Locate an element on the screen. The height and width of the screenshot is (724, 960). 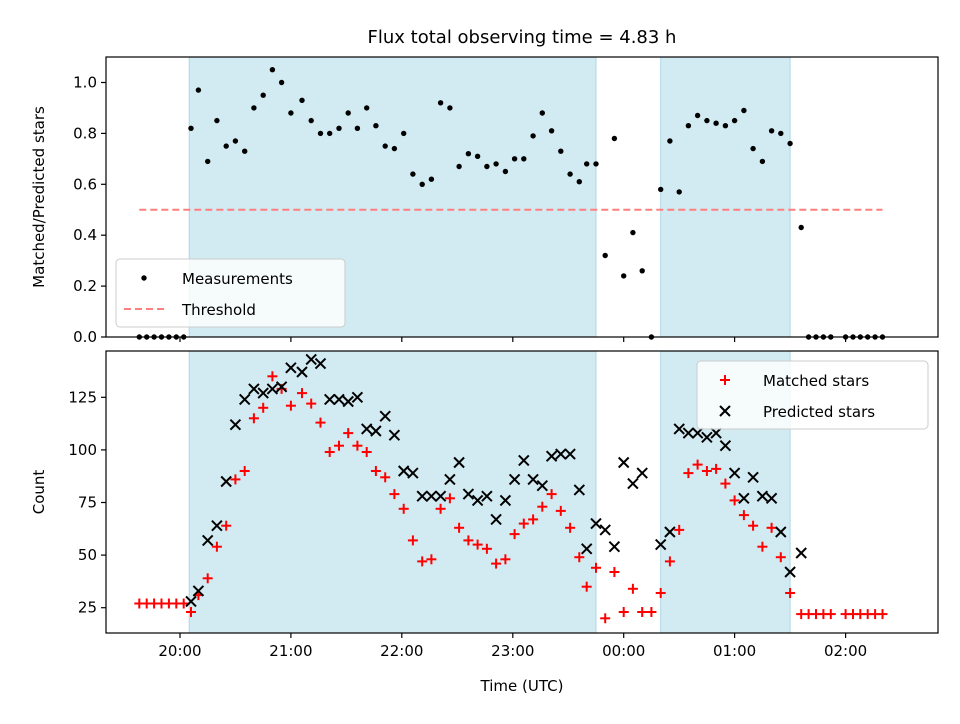
y-tick-label: 0.6 is located at coordinates (85, 184).